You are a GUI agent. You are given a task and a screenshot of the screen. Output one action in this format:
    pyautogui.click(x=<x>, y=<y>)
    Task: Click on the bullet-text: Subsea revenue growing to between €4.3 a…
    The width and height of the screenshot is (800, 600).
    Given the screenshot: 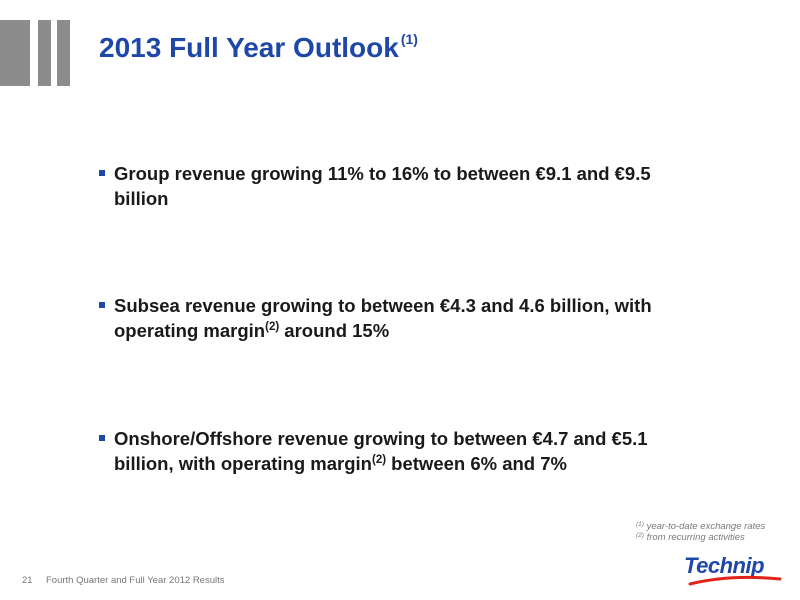 What is the action you would take?
    pyautogui.click(x=396, y=318)
    